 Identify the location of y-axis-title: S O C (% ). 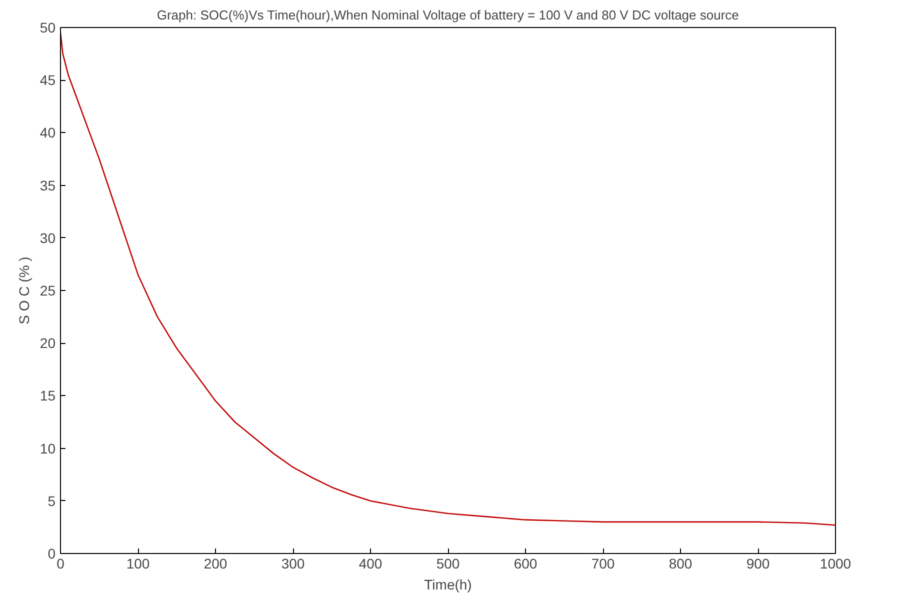
(24, 290).